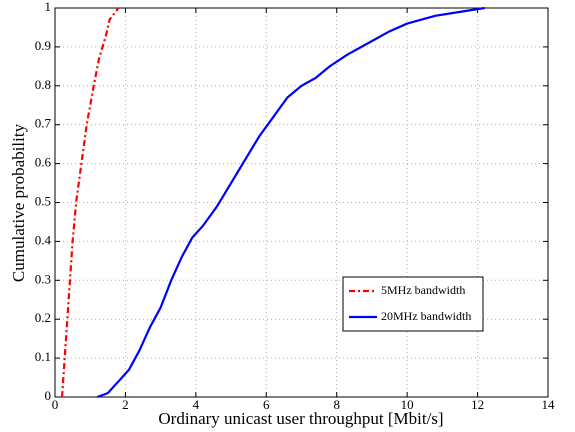 Image resolution: width=575 pixels, height=432 pixels. I want to click on y-tick-label: 0.8, so click(43, 84).